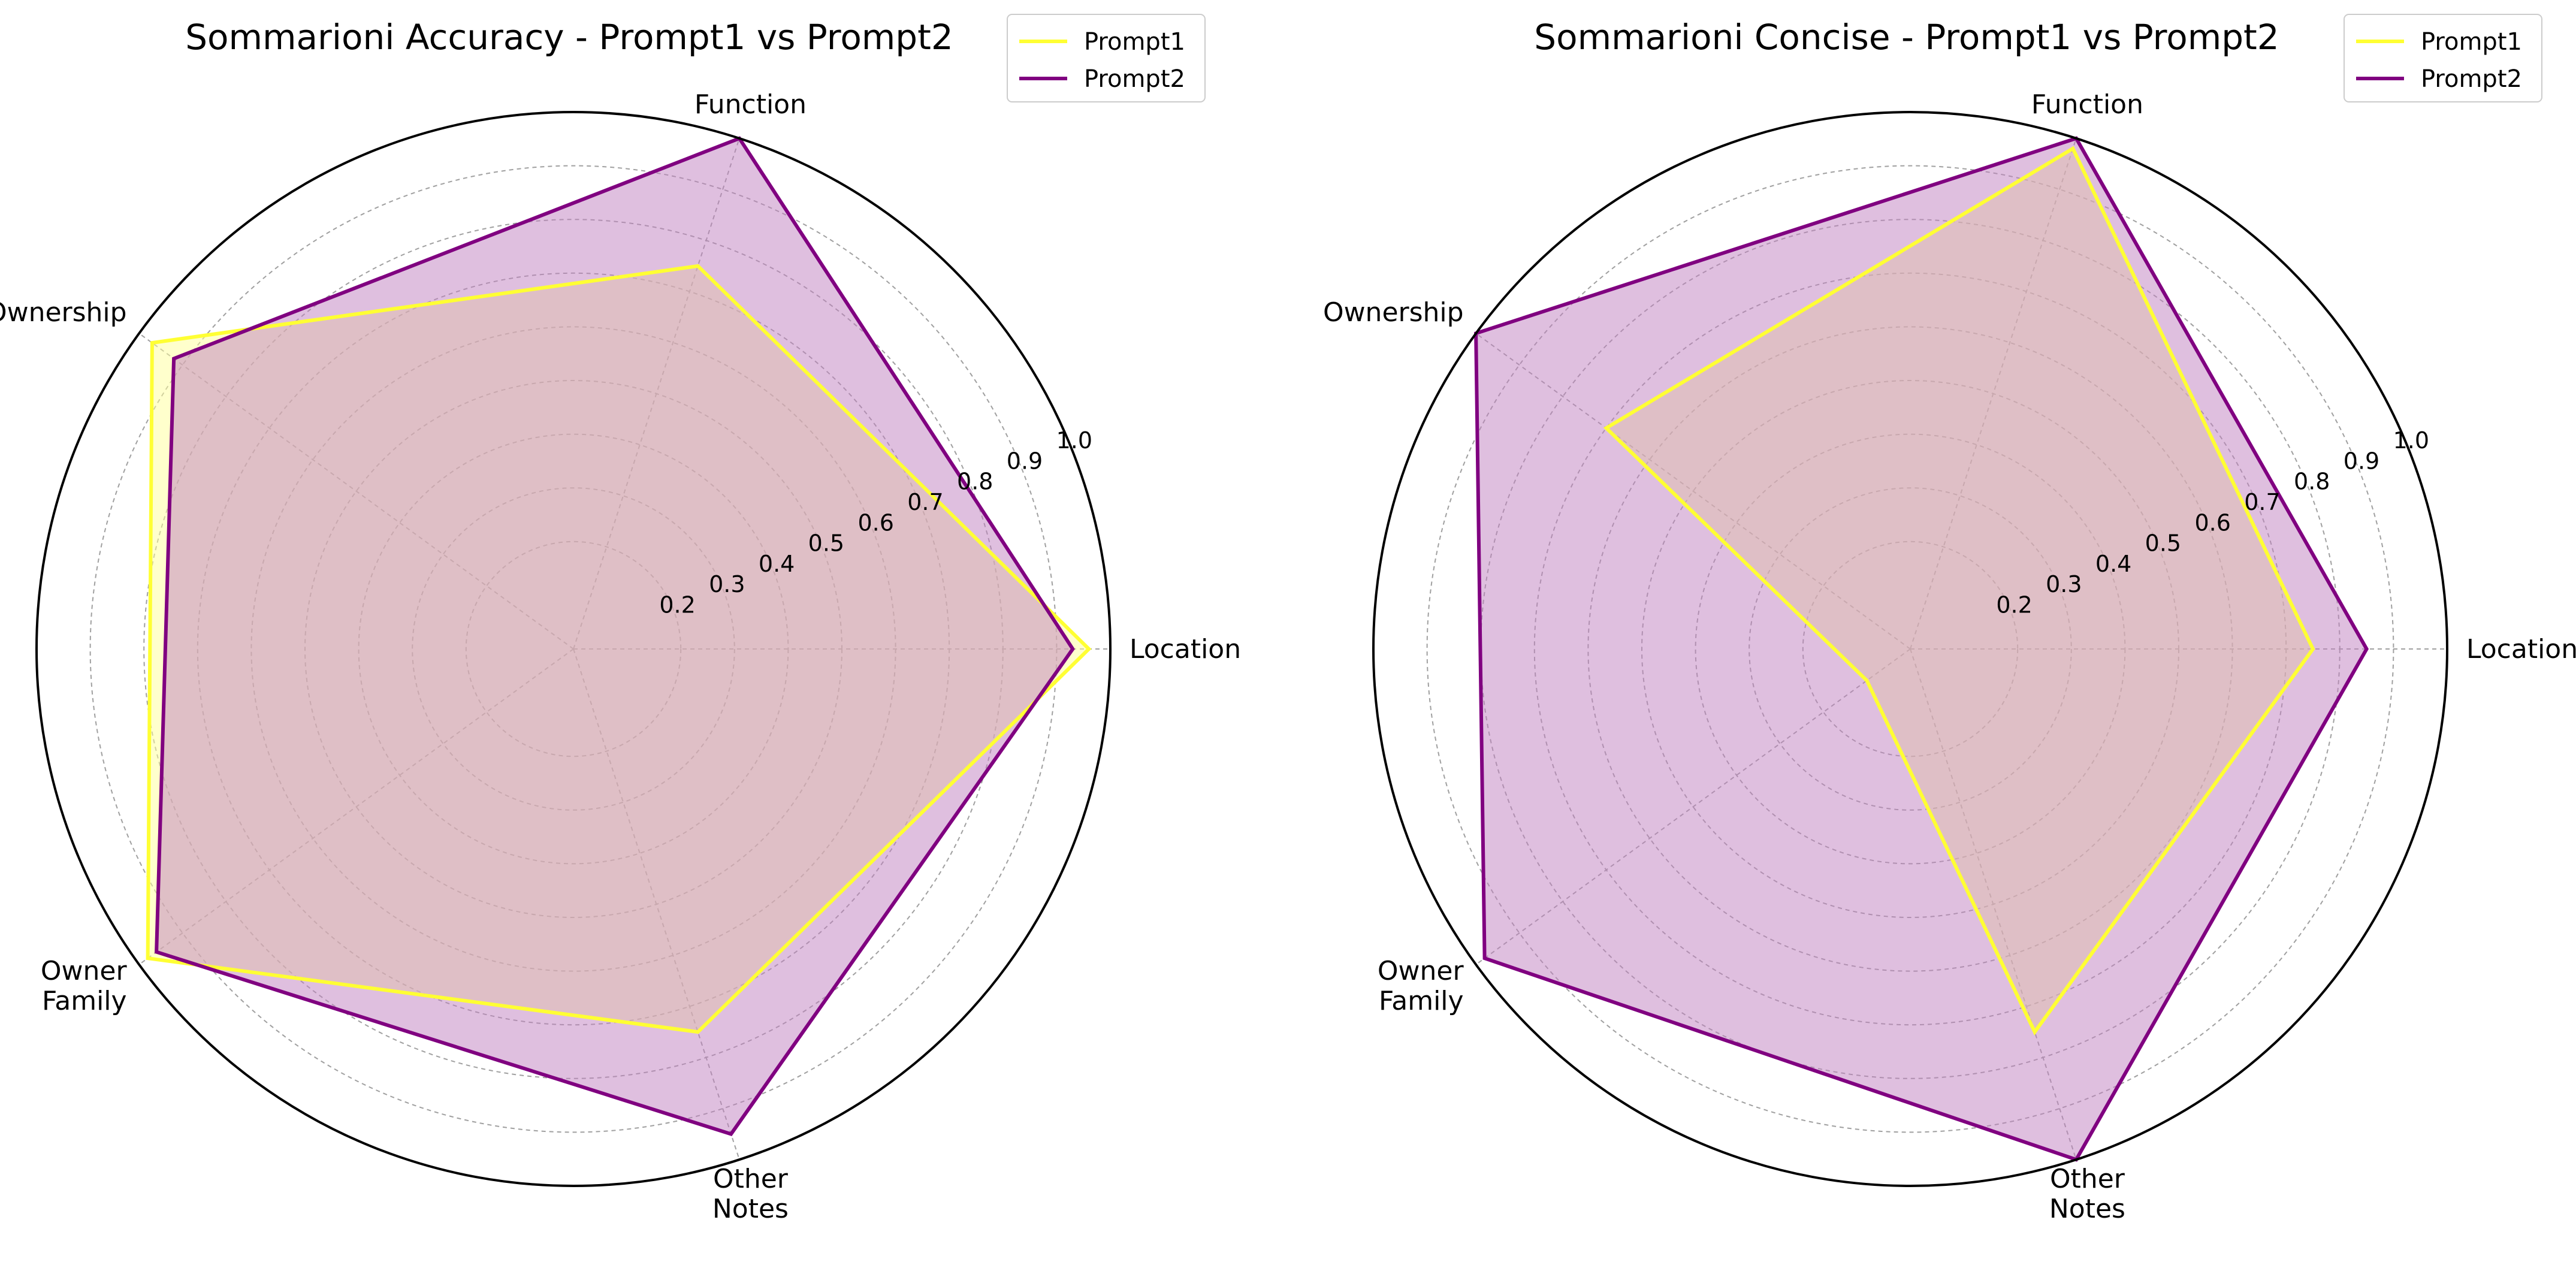 This screenshot has height=1262, width=2576. Describe the element at coordinates (569, 37) in the screenshot. I see `chart-title: Sommarioni Accuracy - Prompt1 vs Prompt2` at that location.